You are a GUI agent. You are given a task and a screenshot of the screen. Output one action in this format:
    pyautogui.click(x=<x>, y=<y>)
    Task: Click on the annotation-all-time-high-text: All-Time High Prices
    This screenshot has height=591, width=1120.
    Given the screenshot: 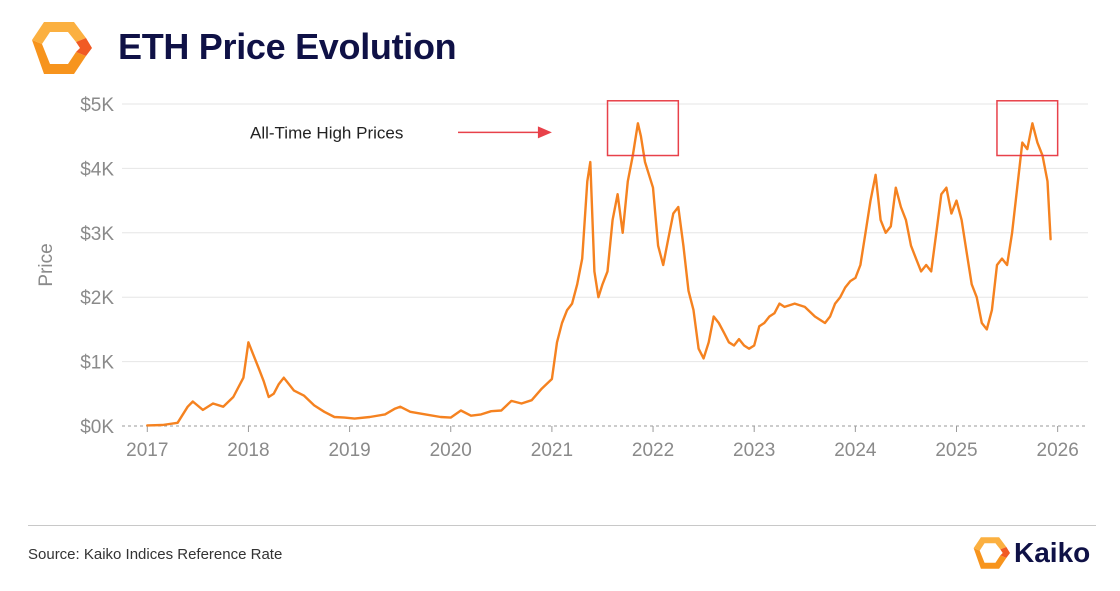 What is the action you would take?
    pyautogui.click(x=326, y=132)
    